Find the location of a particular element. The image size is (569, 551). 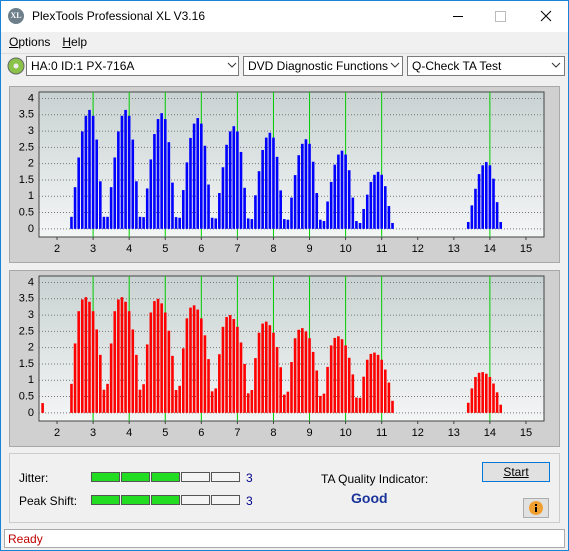

function-select: DVD Diagnostic Functions is located at coordinates (323, 66).